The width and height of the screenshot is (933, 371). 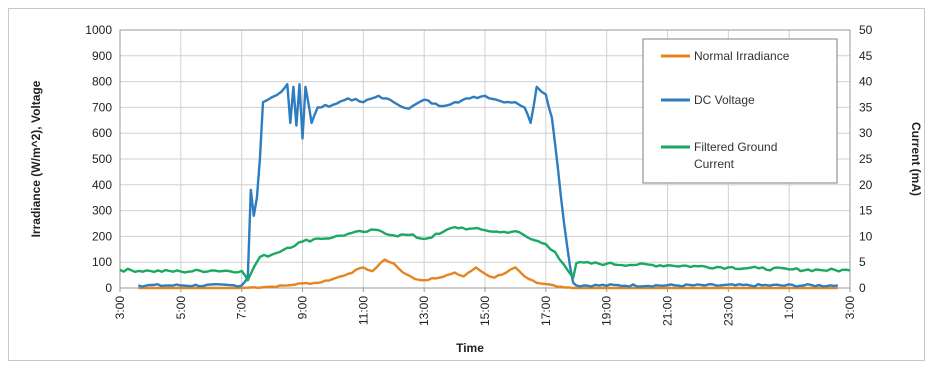 What do you see at coordinates (102, 82) in the screenshot?
I see `y-left-tick-label: 800` at bounding box center [102, 82].